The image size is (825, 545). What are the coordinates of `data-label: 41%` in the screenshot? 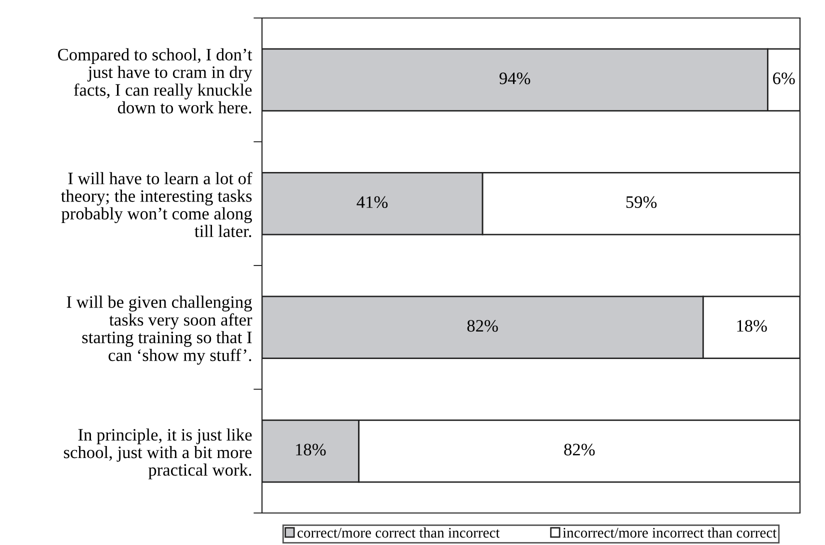 It's located at (372, 202).